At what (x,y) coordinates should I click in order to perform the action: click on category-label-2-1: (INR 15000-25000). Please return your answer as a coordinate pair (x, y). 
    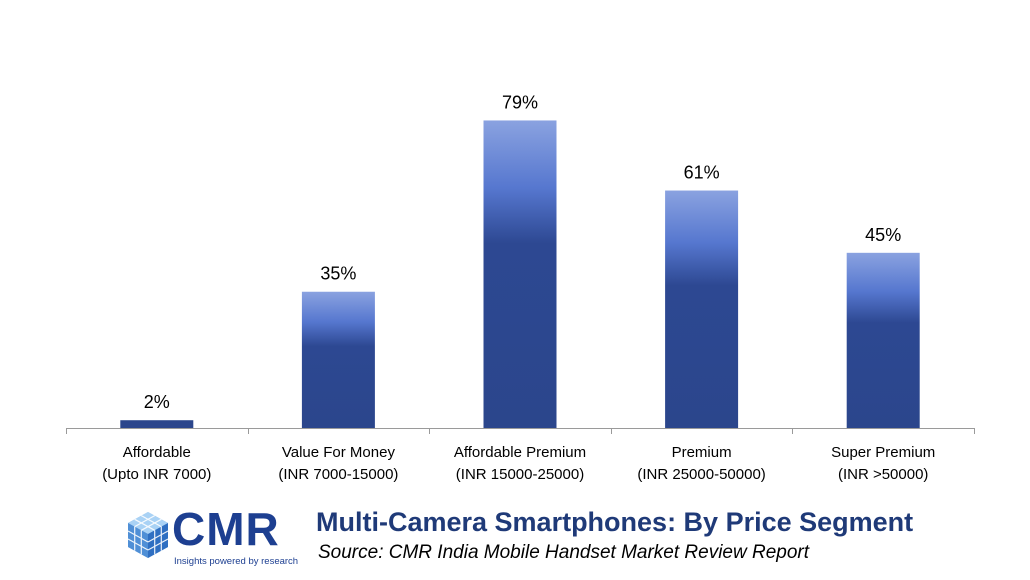
    Looking at the image, I should click on (520, 474).